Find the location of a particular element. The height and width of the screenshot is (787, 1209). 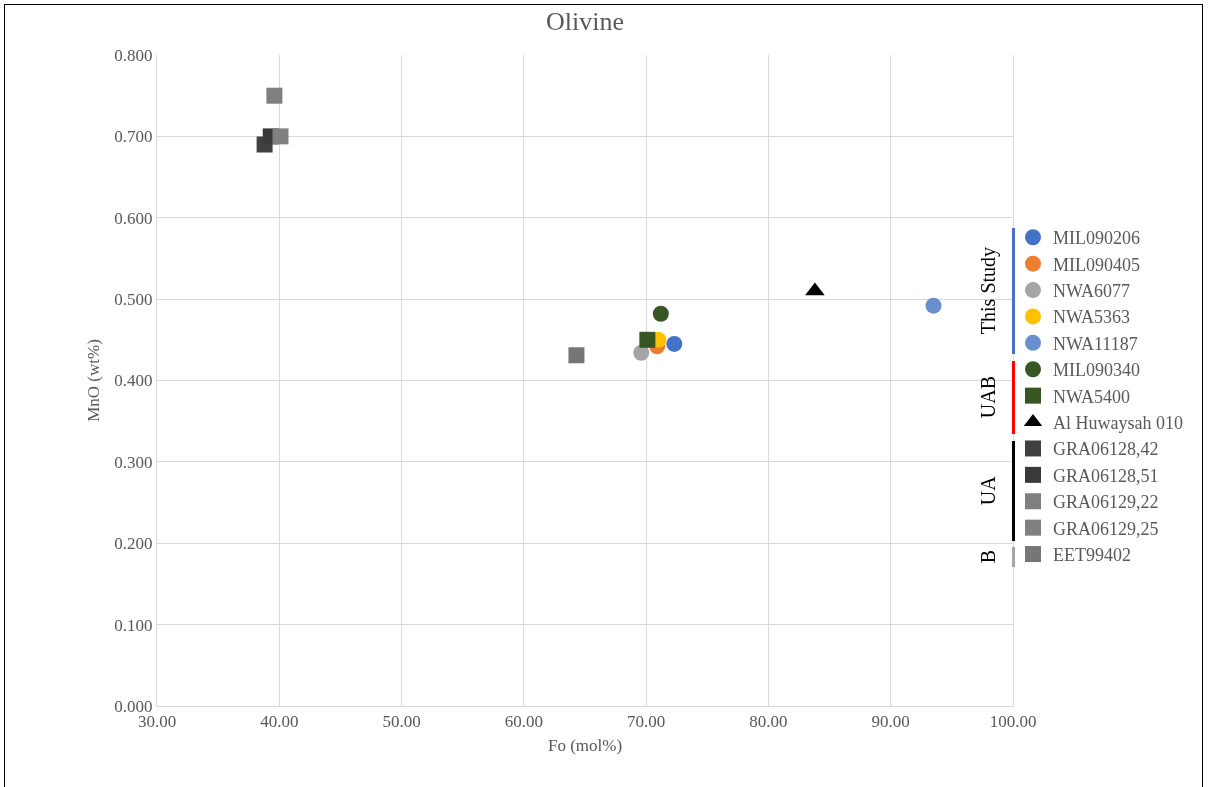

legend-label: NWA11187 is located at coordinates (1095, 343).